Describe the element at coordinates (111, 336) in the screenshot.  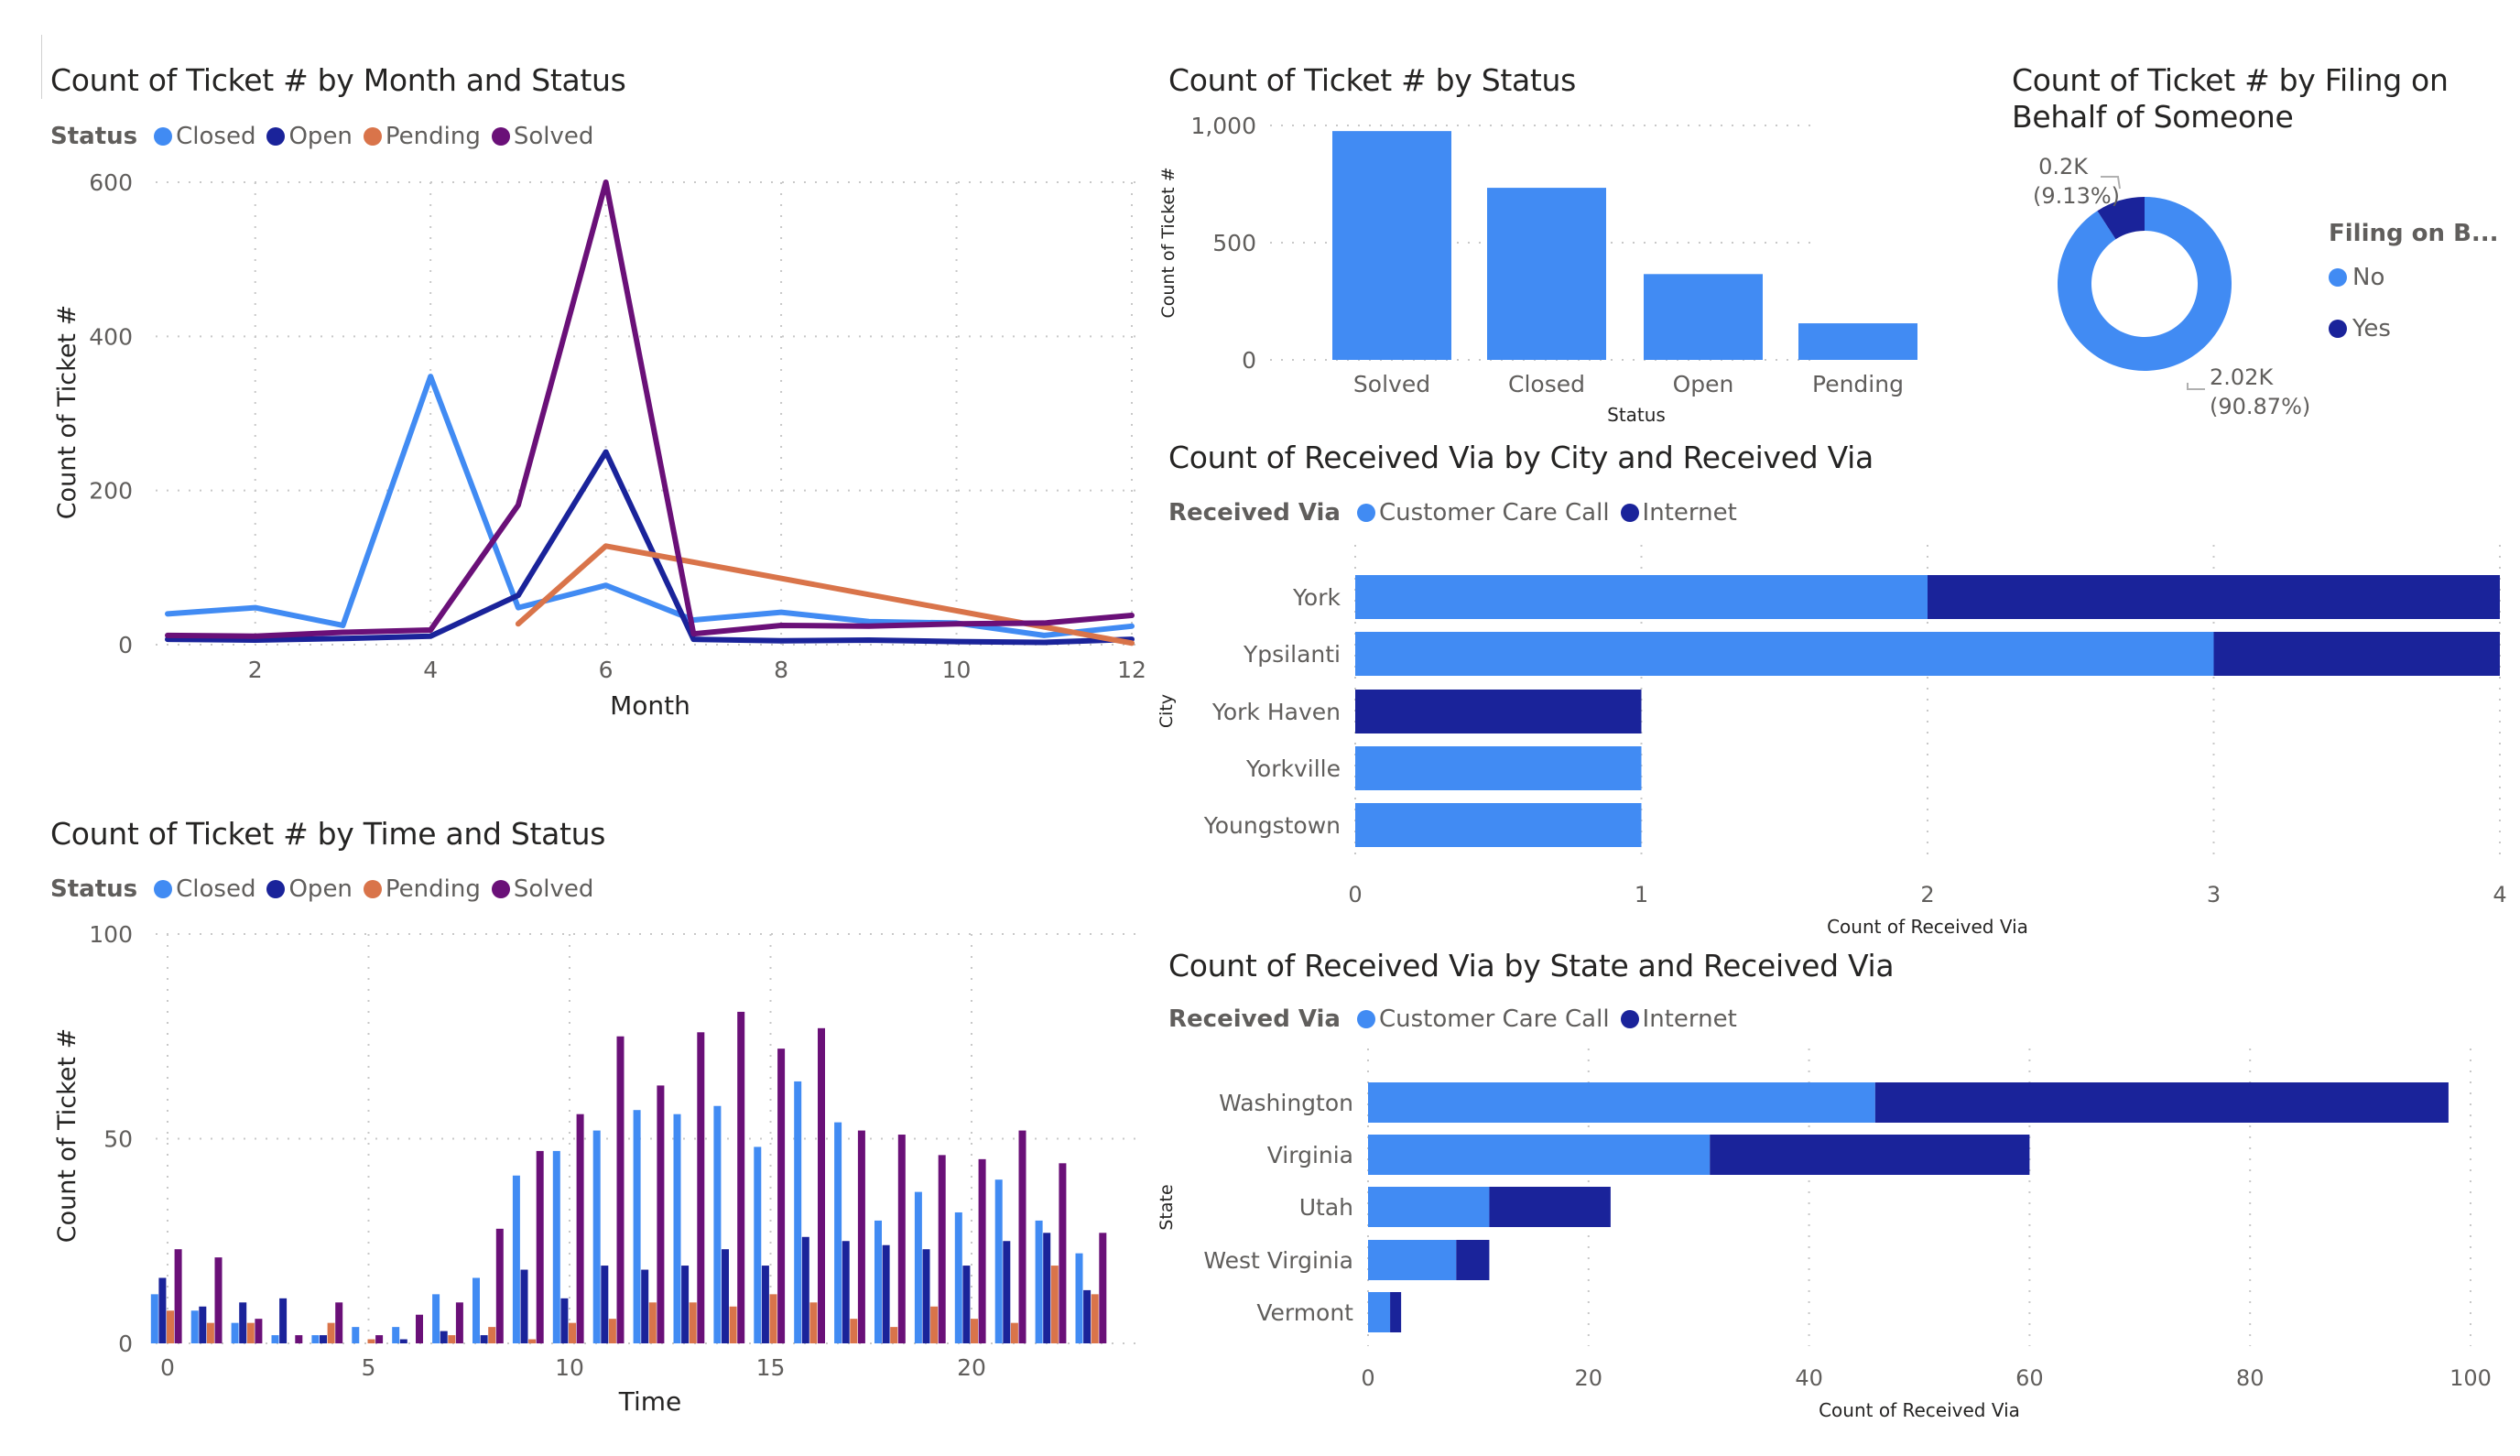
I see `y-tick-label: 400` at that location.